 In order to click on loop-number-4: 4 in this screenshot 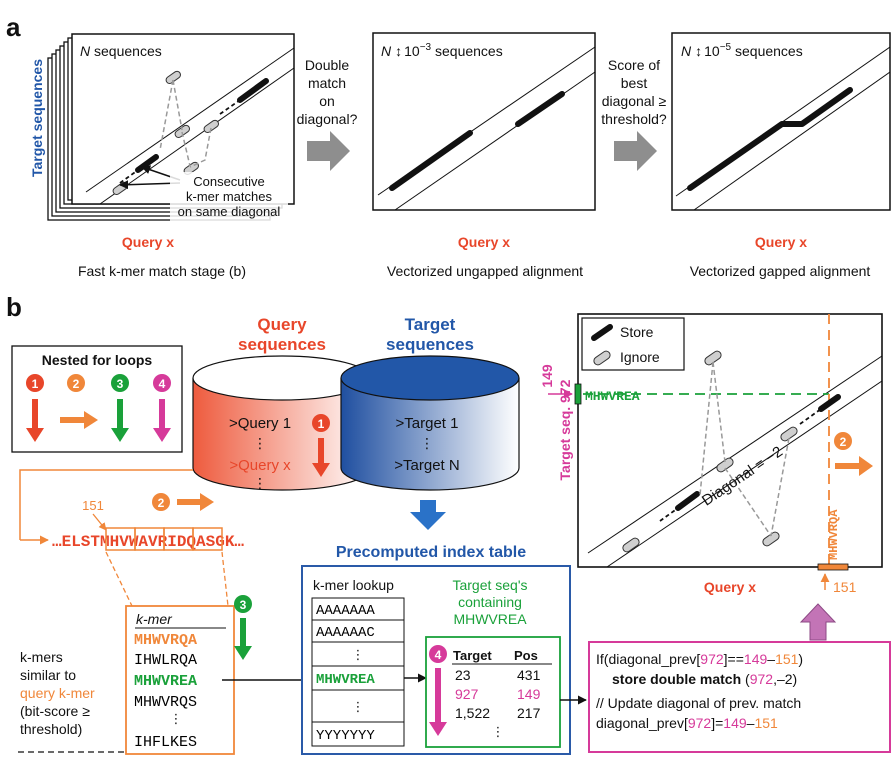, I will do `click(162, 384)`.